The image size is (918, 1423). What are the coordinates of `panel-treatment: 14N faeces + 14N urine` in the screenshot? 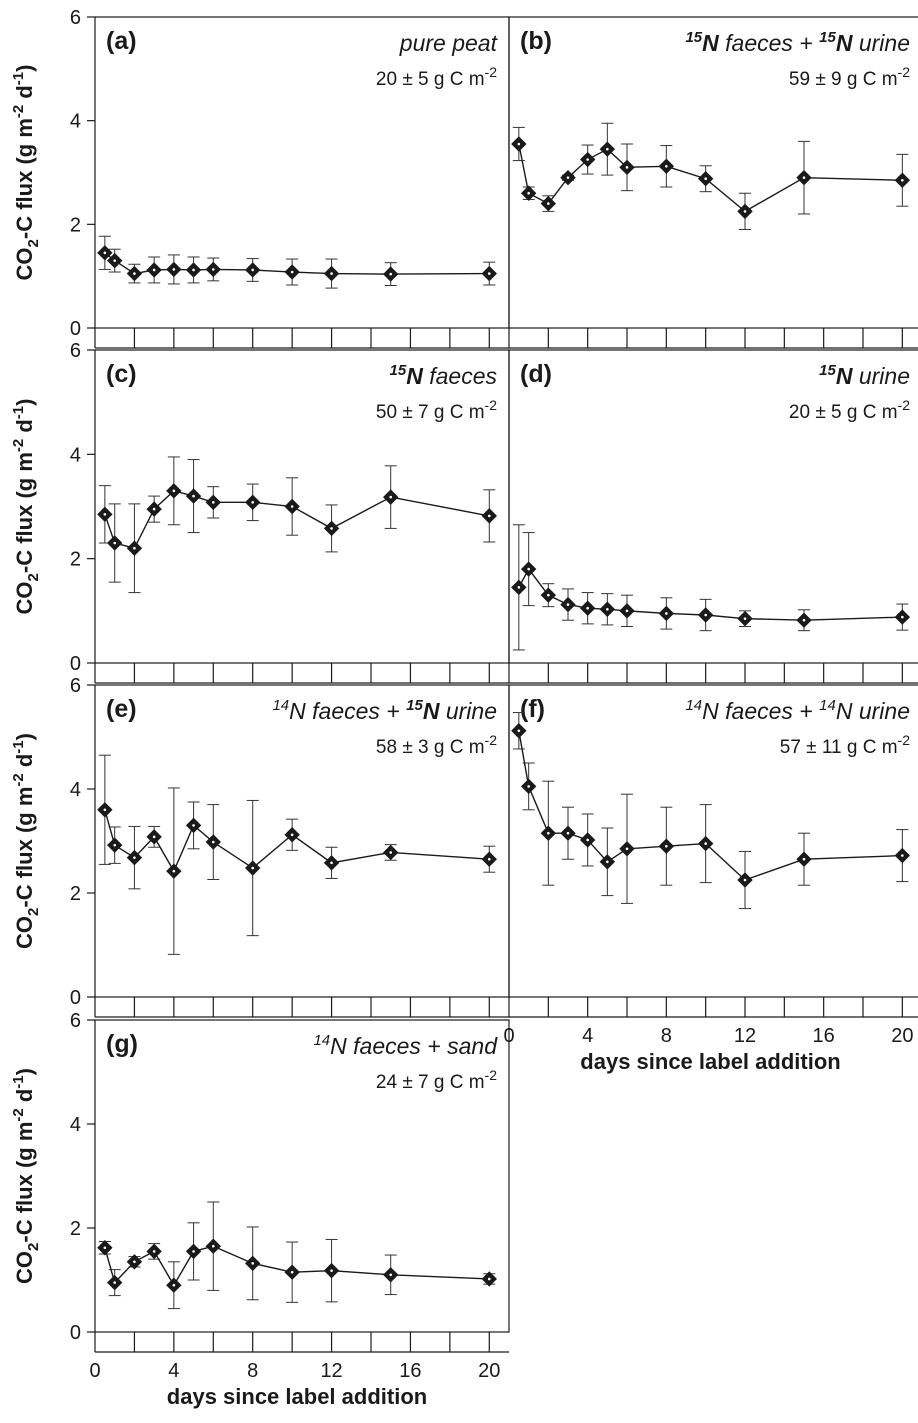 It's located at (797, 710).